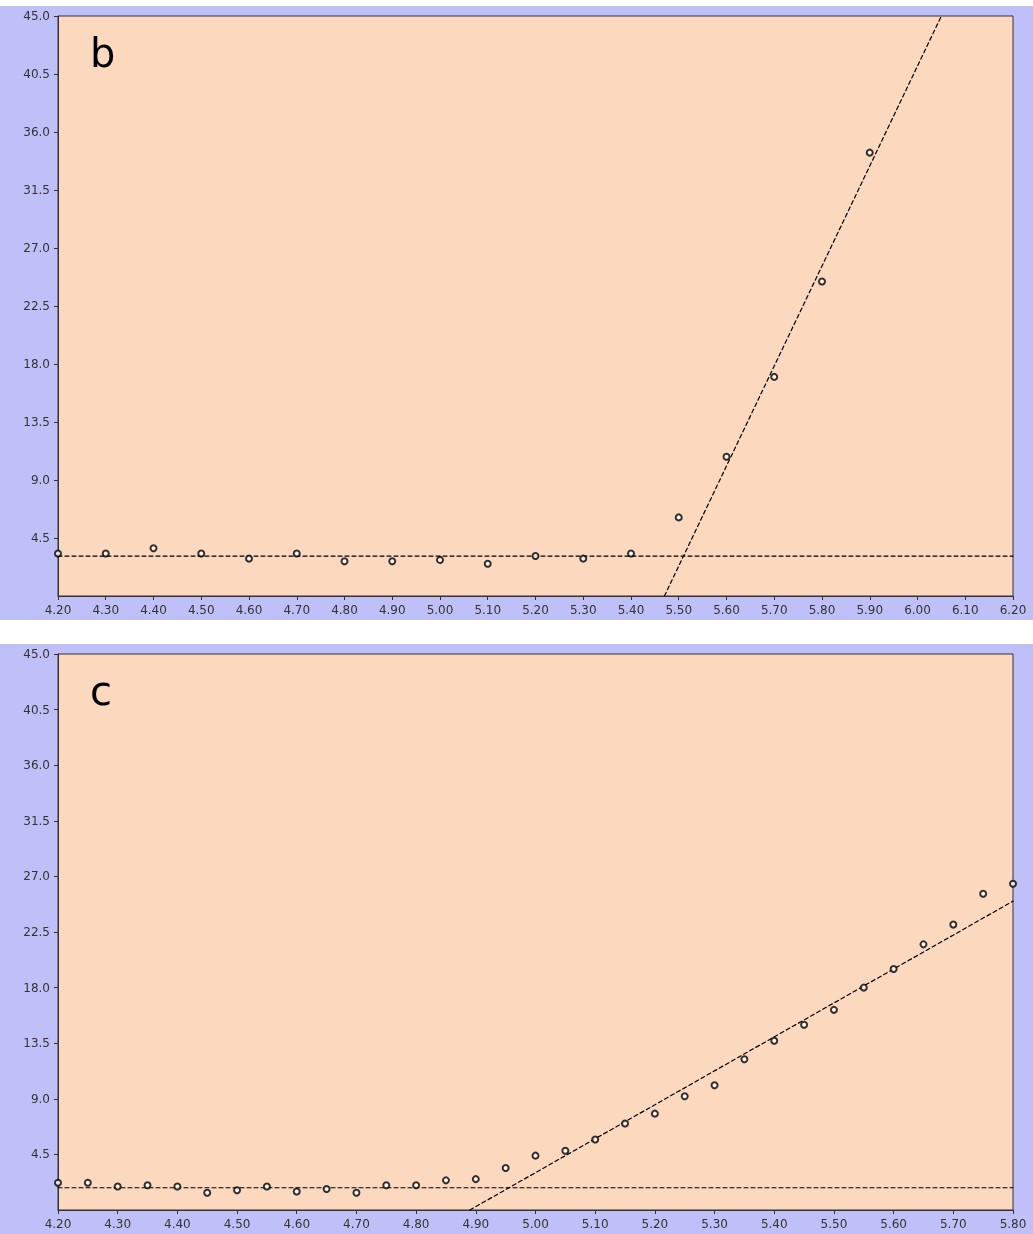 The height and width of the screenshot is (1234, 1033). Describe the element at coordinates (870, 610) in the screenshot. I see `x-tick-label: 5.90` at that location.